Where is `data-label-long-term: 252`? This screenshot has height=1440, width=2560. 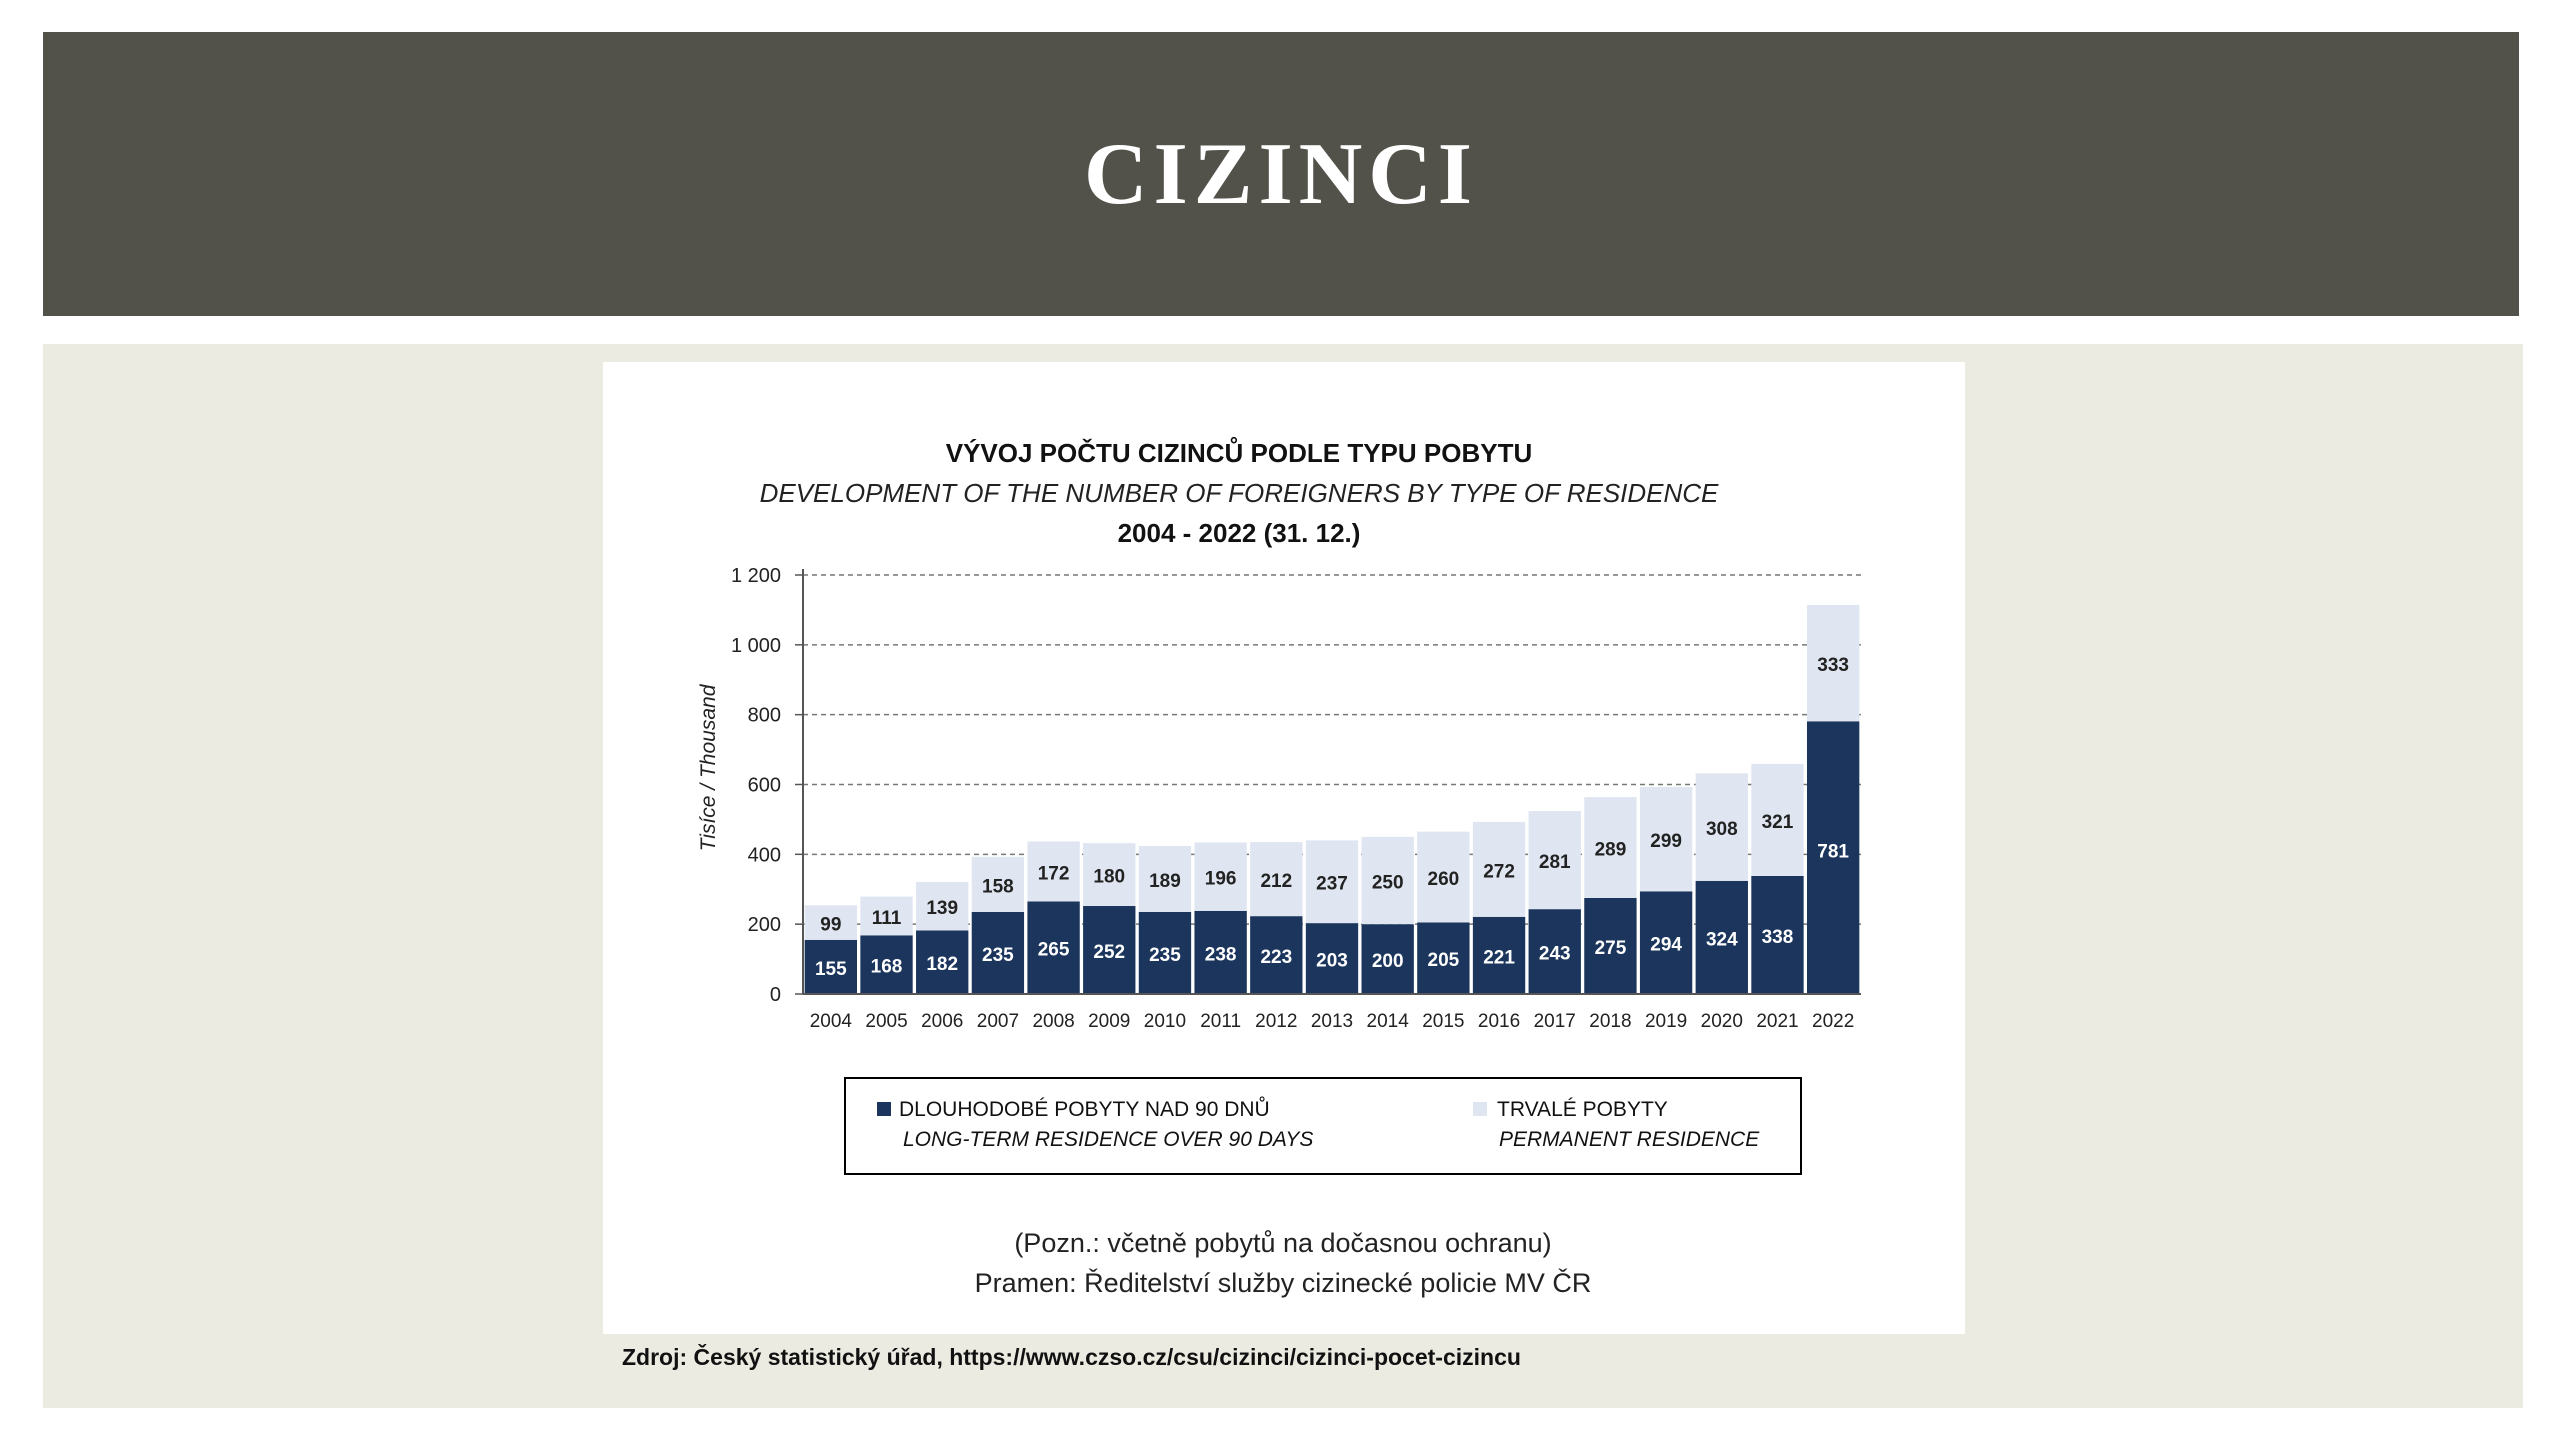 data-label-long-term: 252 is located at coordinates (1109, 952).